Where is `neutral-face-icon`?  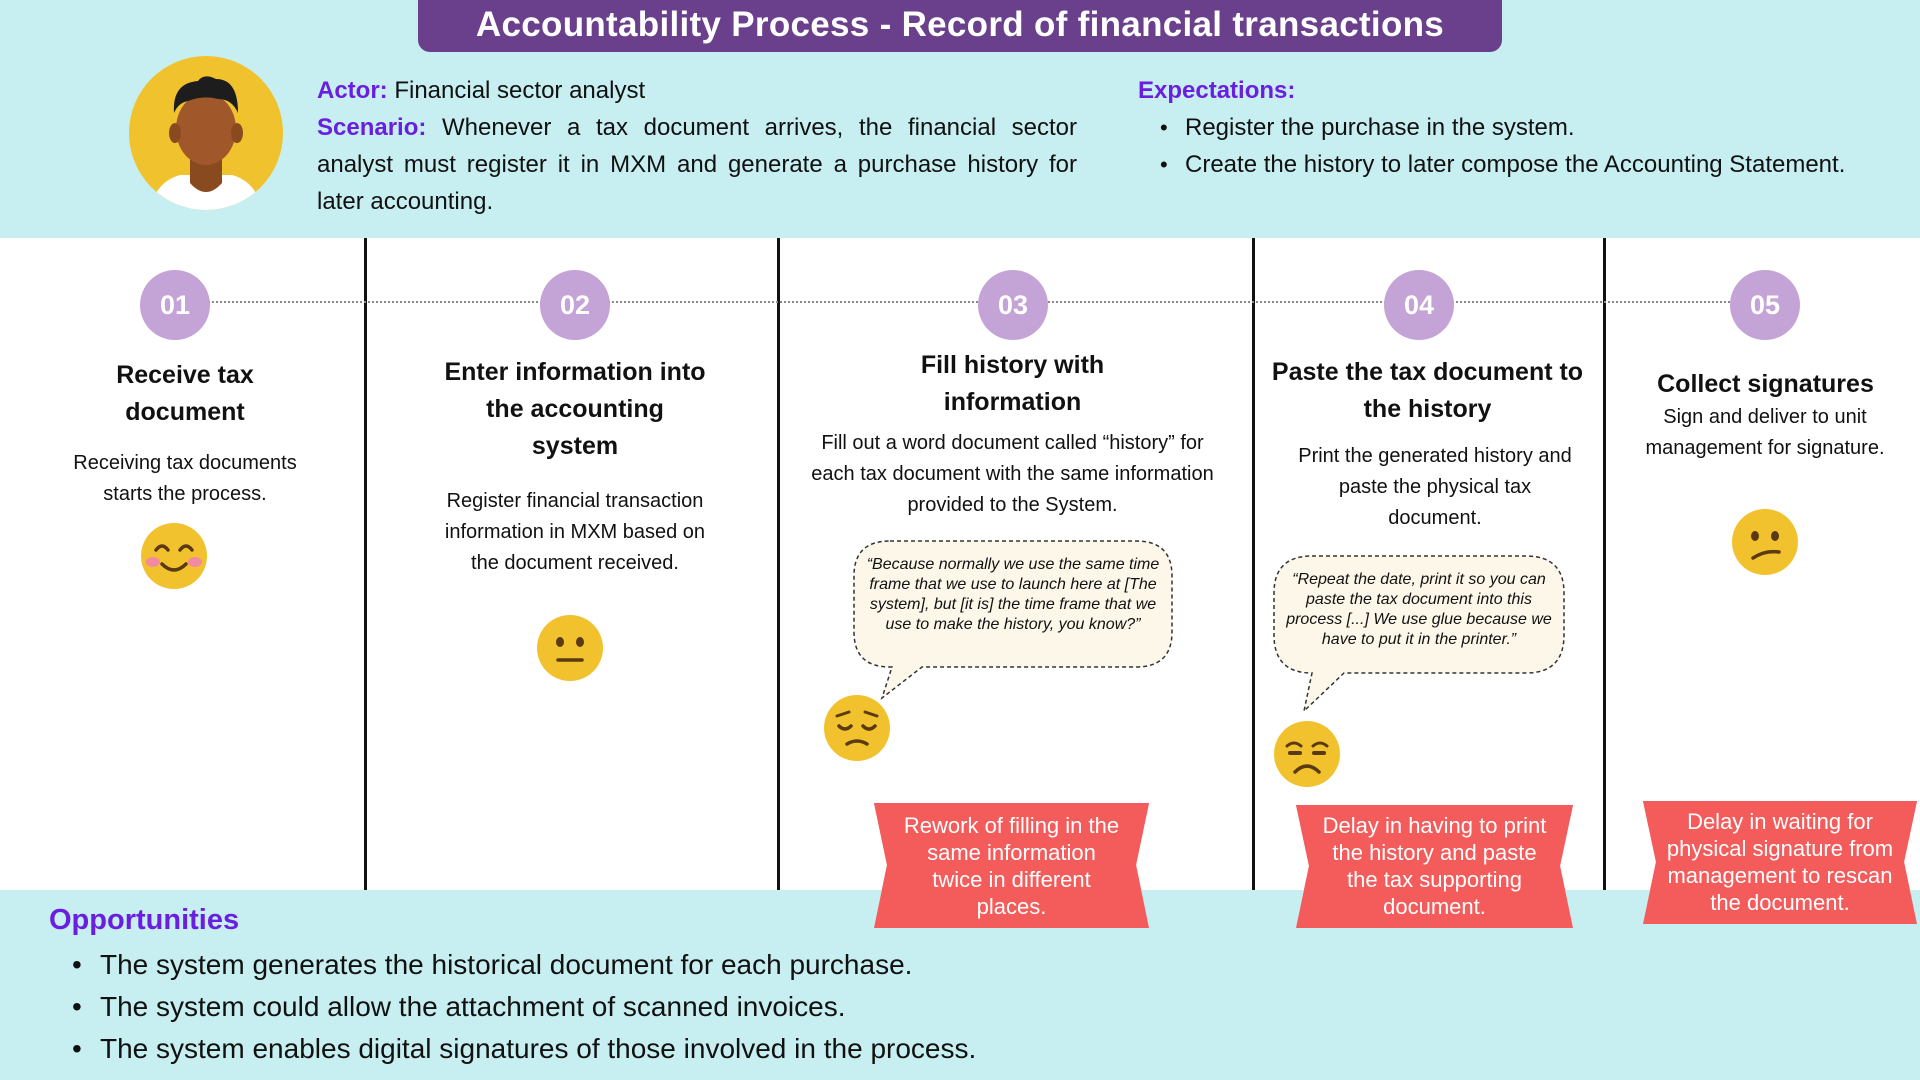
neutral-face-icon is located at coordinates (570, 648).